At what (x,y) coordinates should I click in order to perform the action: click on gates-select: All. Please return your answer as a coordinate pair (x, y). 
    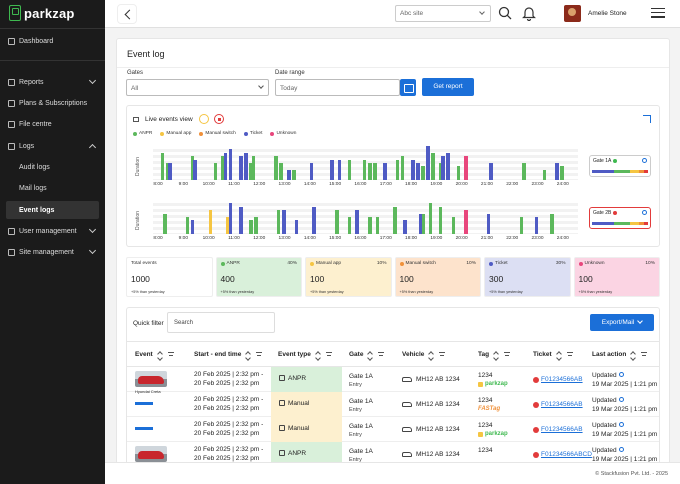
    Looking at the image, I should click on (197, 87).